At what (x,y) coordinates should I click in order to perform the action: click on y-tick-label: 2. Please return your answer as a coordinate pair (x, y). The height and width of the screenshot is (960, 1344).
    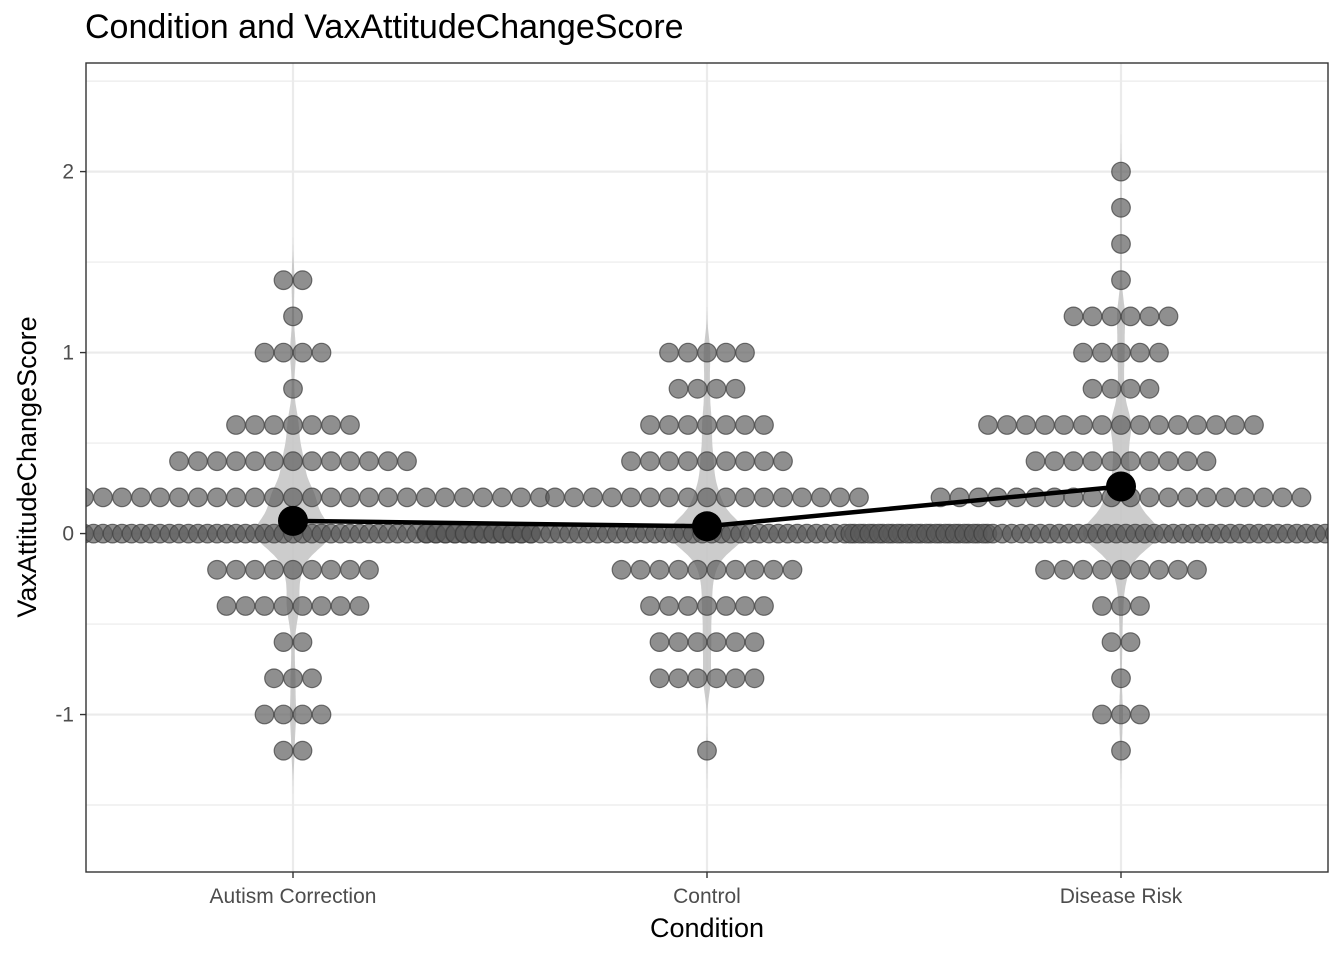
    Looking at the image, I should click on (68, 172).